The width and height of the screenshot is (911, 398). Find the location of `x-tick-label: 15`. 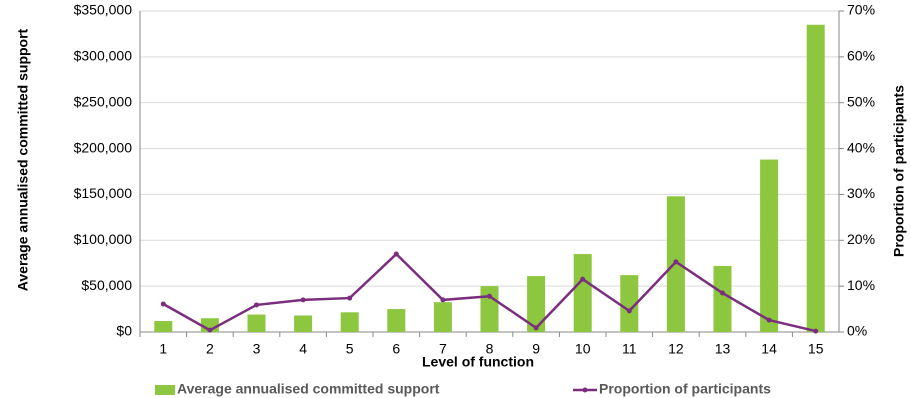

x-tick-label: 15 is located at coordinates (816, 349).